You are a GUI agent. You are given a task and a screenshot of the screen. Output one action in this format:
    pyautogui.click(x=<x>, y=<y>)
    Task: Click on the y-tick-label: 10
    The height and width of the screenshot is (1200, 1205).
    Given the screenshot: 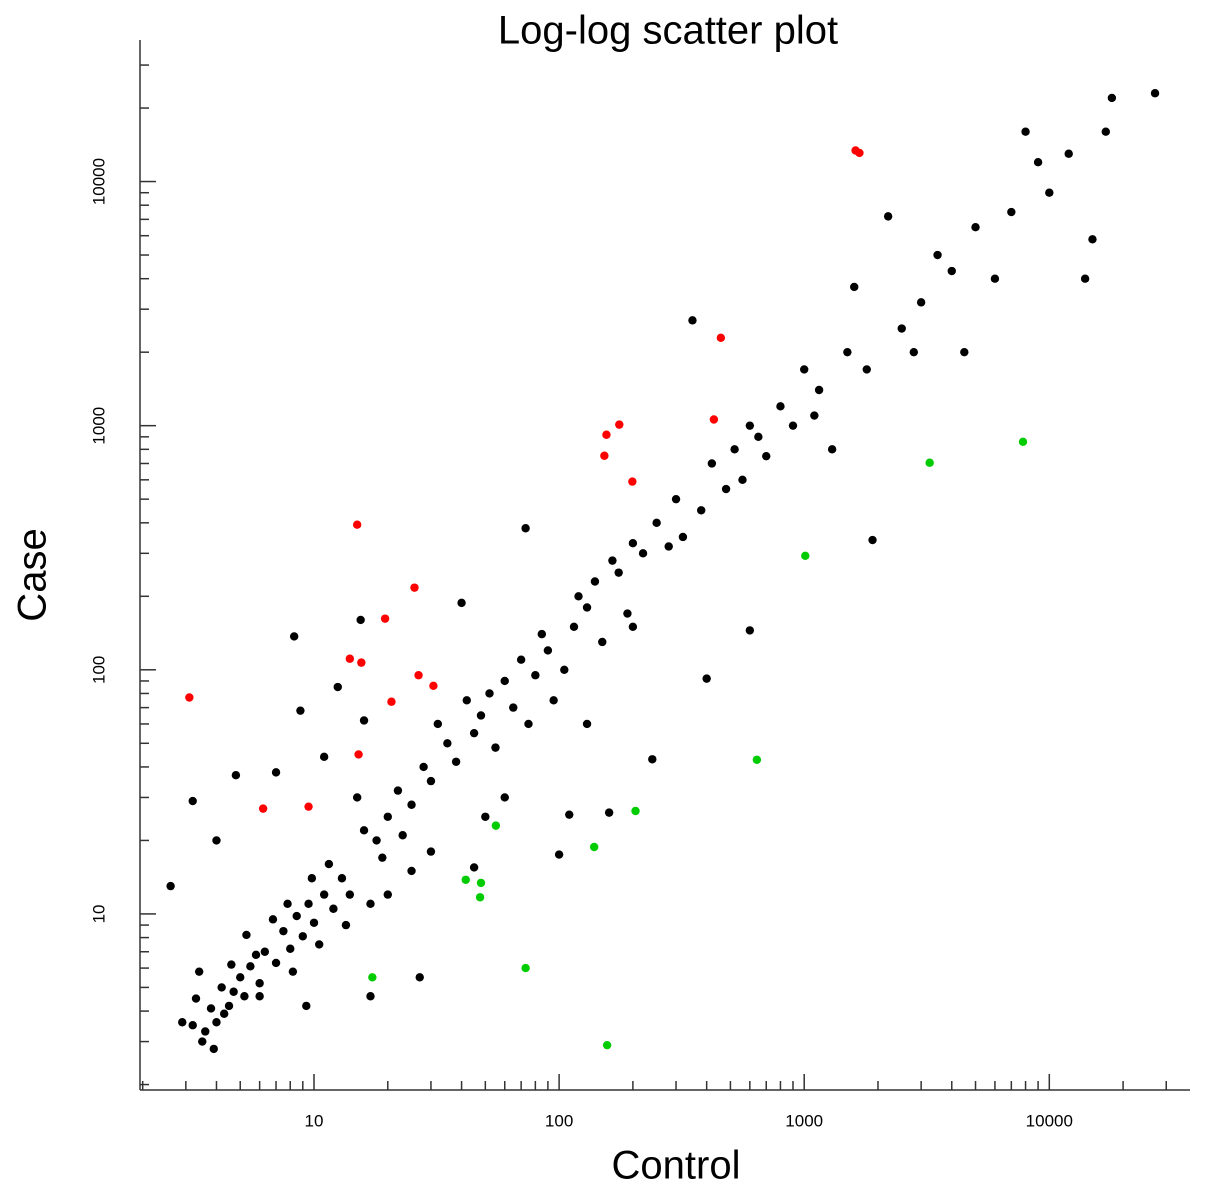 What is the action you would take?
    pyautogui.click(x=98, y=913)
    